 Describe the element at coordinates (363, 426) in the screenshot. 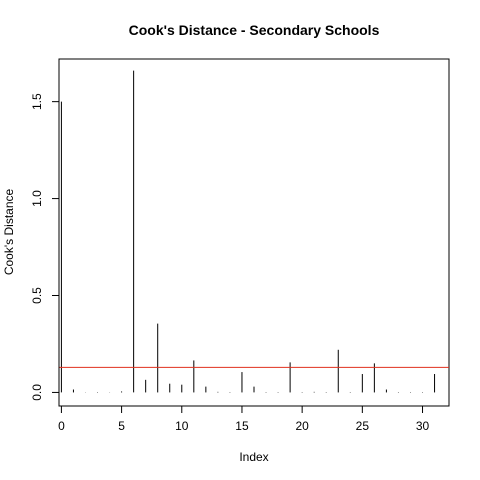

I see `x-tick-label-25: 25` at that location.